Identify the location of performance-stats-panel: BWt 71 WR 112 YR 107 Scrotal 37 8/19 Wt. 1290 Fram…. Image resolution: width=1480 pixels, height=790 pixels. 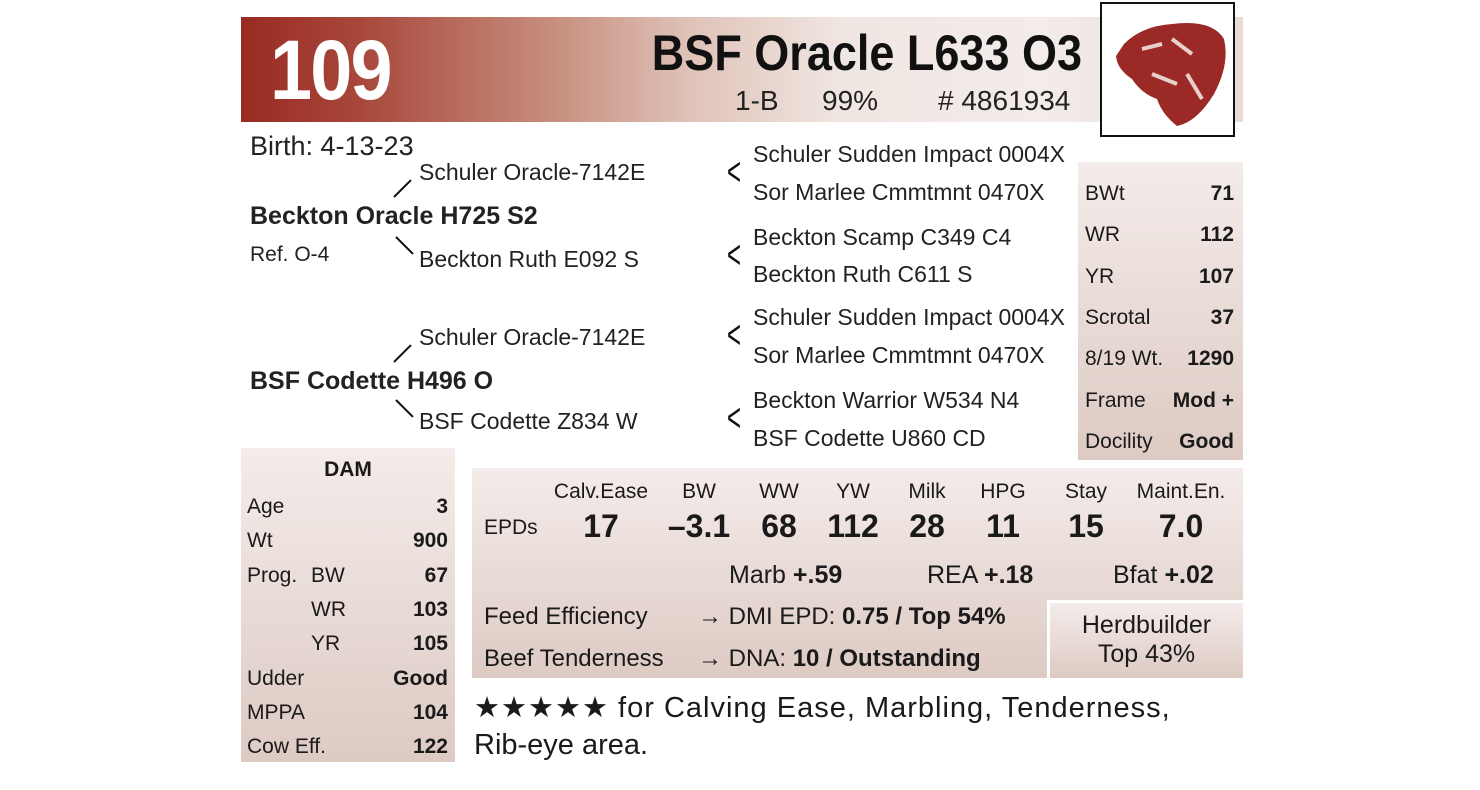
(1160, 311).